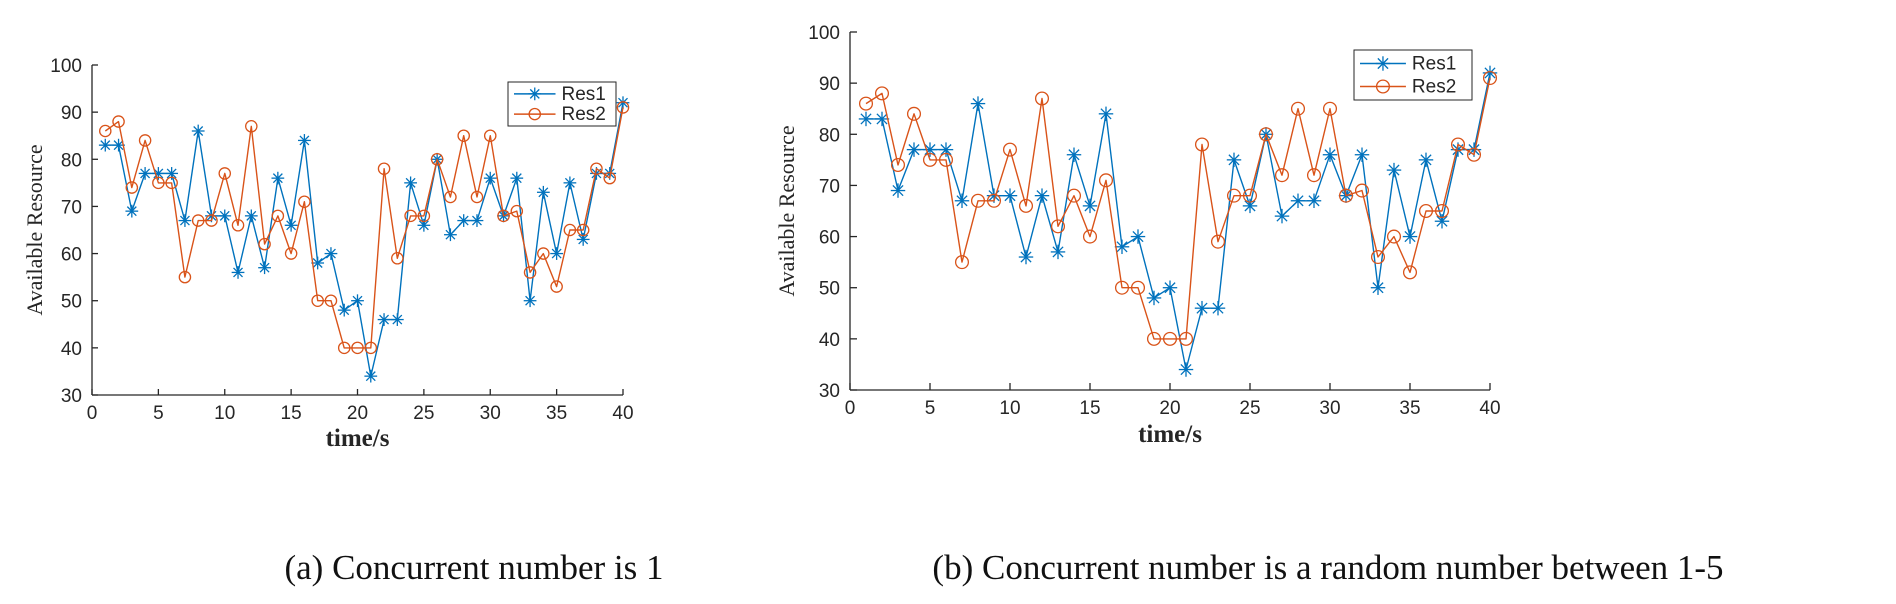 The image size is (1896, 604). I want to click on x-axis-label: time/s, so click(1170, 434).